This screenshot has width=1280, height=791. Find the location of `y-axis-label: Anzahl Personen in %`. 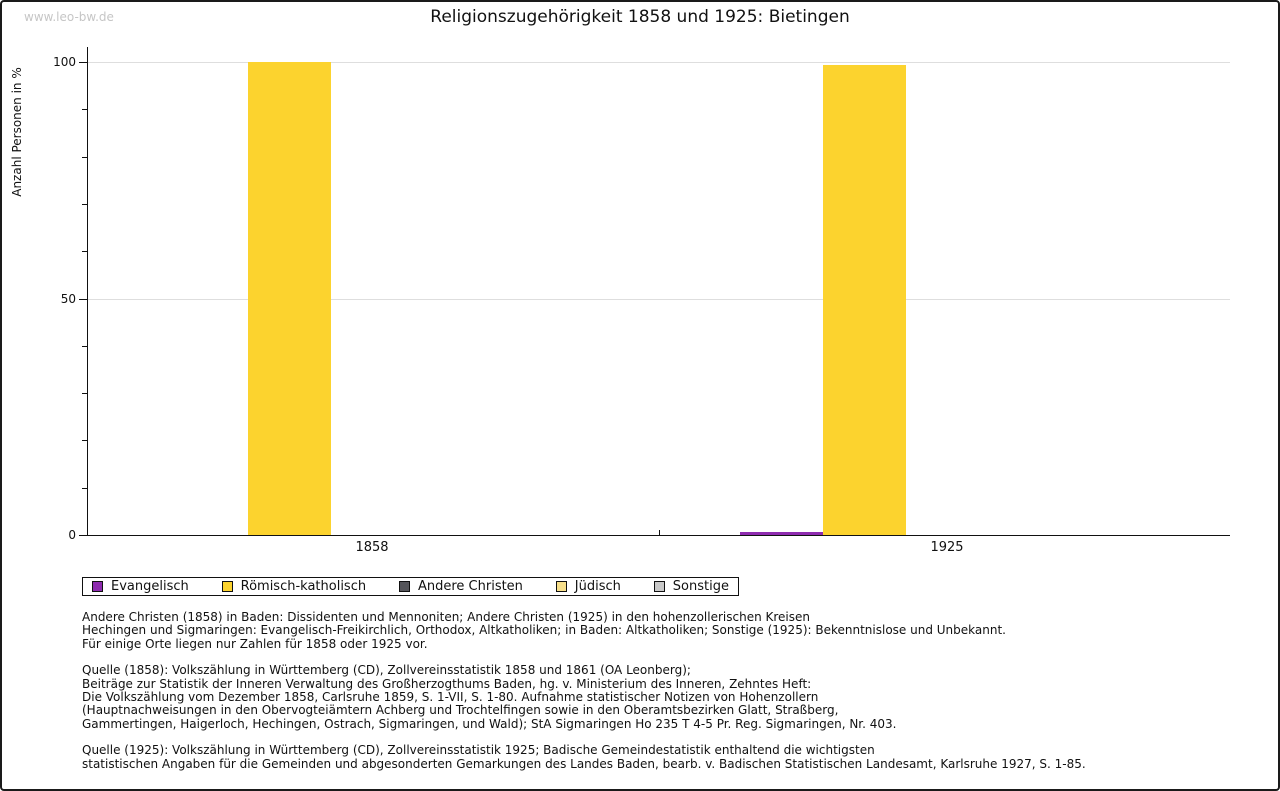

y-axis-label: Anzahl Personen in % is located at coordinates (17, 132).